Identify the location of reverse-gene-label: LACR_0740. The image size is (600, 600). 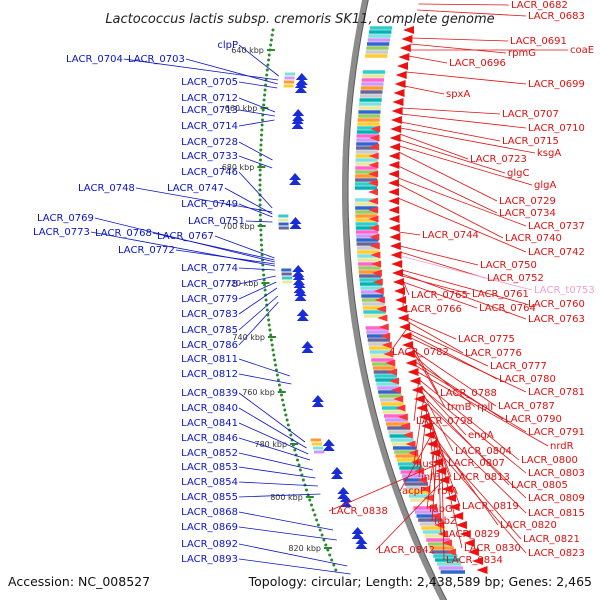
(533, 238).